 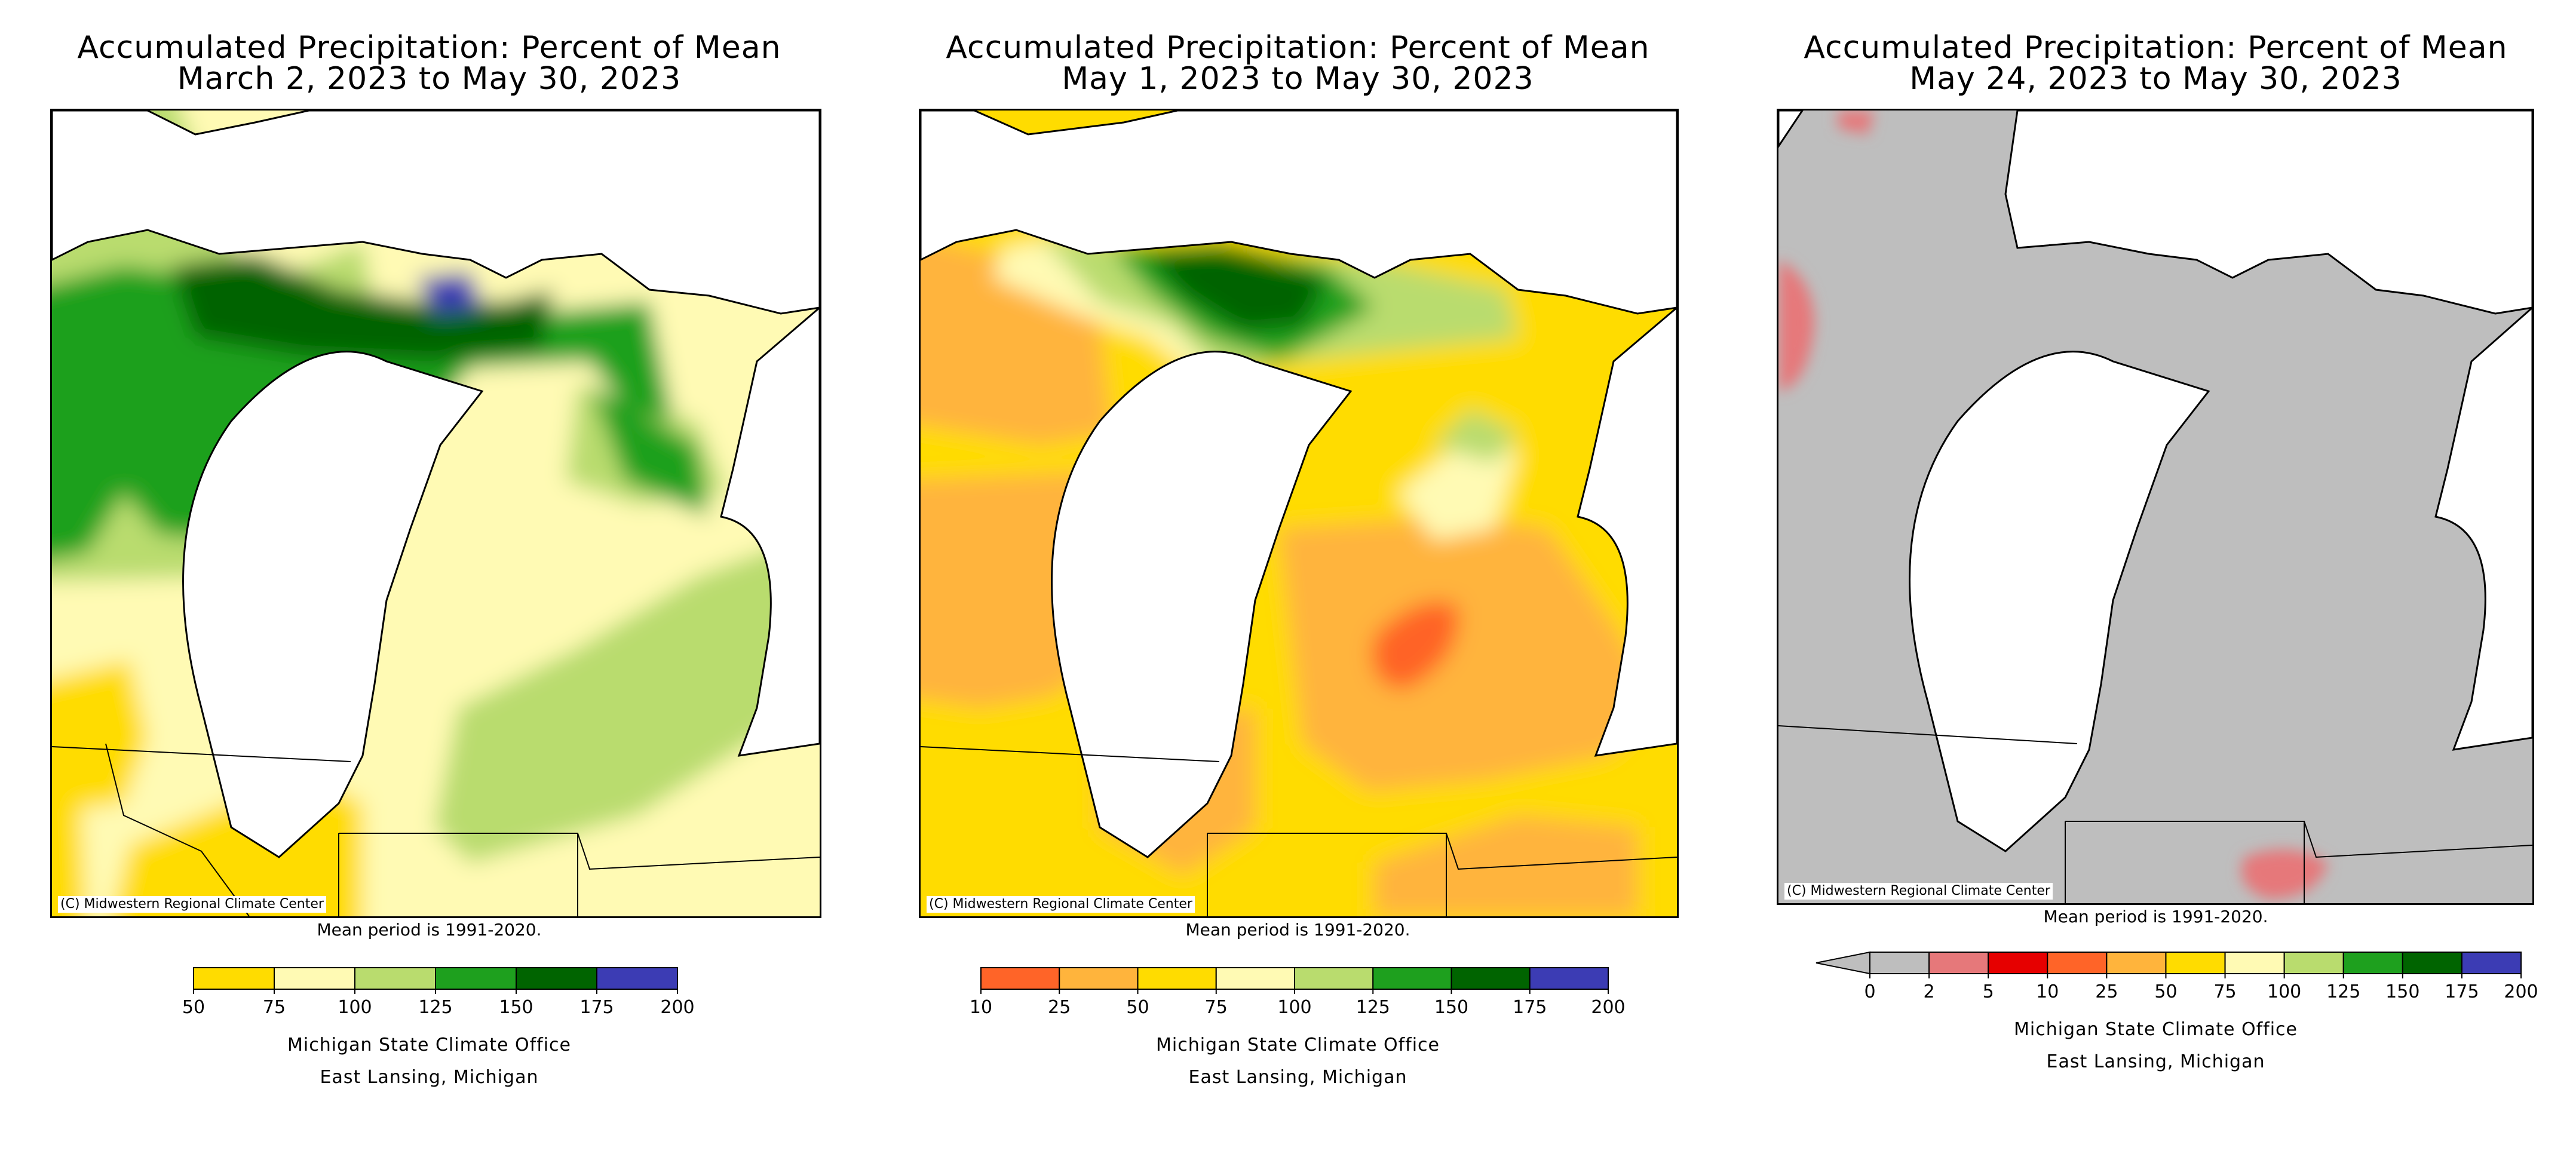 What do you see at coordinates (2155, 79) in the screenshot?
I see `panel-date-range: May 24, 2023 to May 30, 2023` at bounding box center [2155, 79].